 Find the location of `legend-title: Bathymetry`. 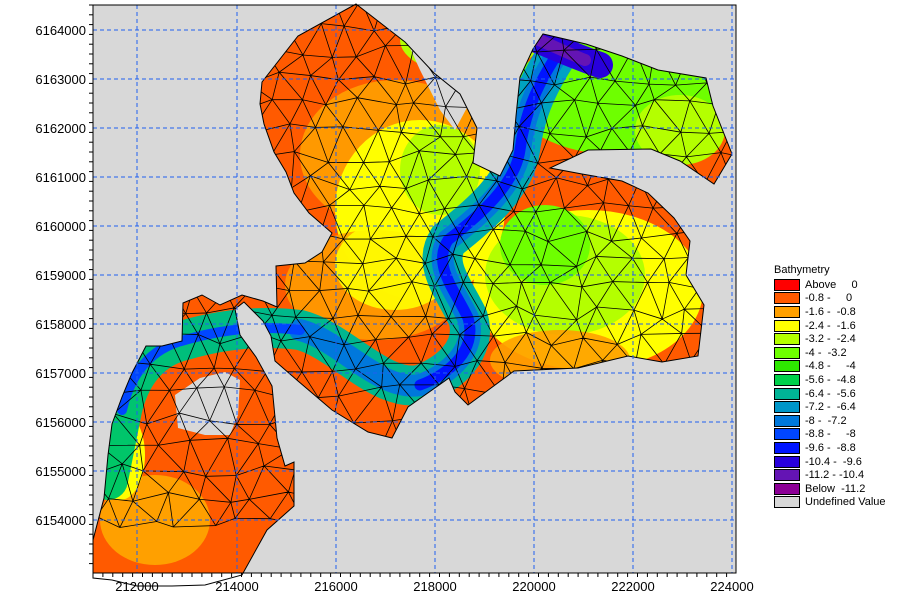

legend-title: Bathymetry is located at coordinates (802, 270).